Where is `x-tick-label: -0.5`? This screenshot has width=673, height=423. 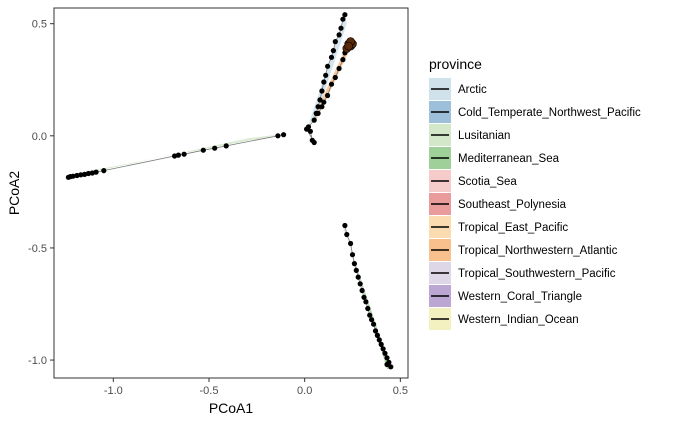 x-tick-label: -0.5 is located at coordinates (209, 391).